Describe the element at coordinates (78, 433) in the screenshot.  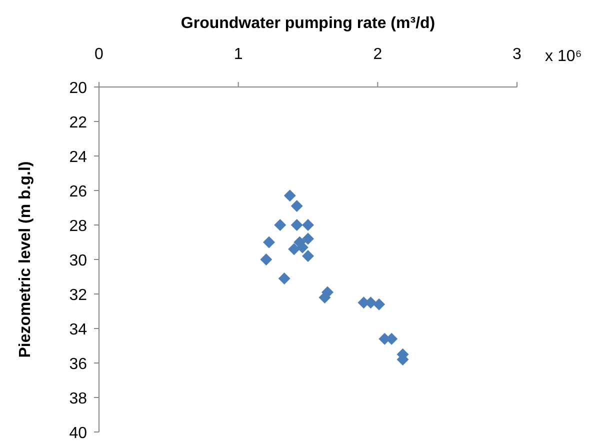
I see `y-tick-label: 40` at that location.